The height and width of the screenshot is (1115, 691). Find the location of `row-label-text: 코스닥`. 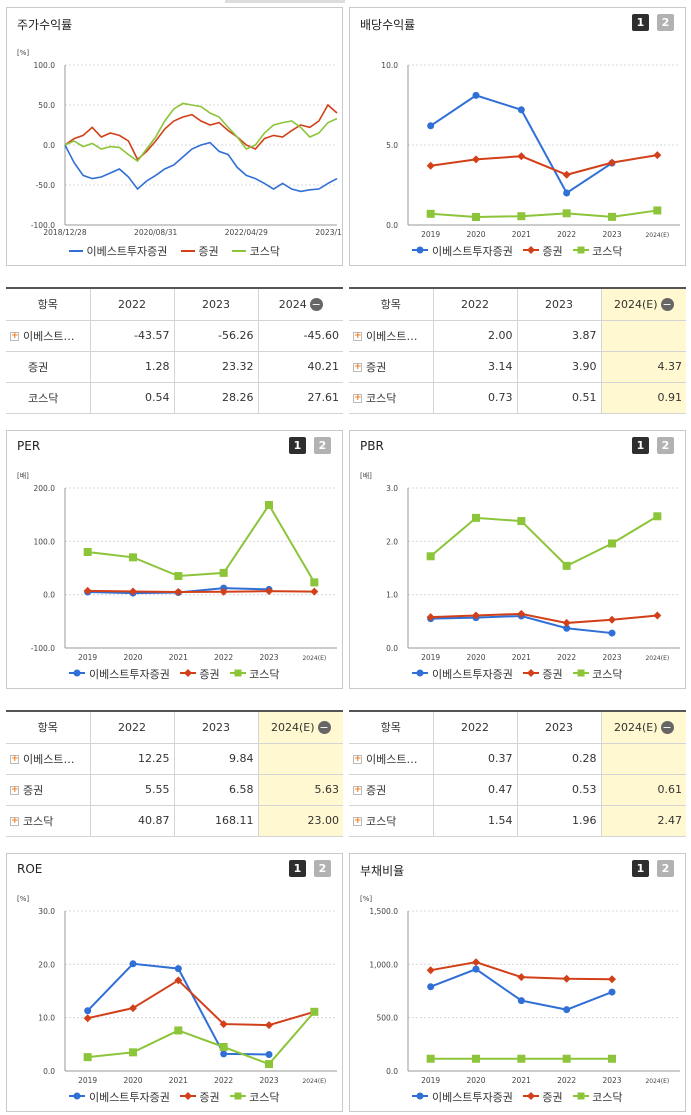

row-label-text: 코스닥 is located at coordinates (38, 821).